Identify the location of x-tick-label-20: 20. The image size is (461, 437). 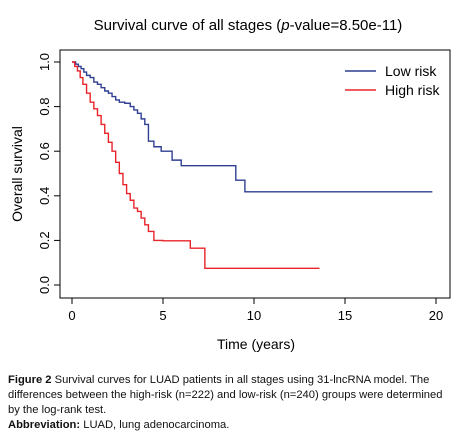
(436, 315).